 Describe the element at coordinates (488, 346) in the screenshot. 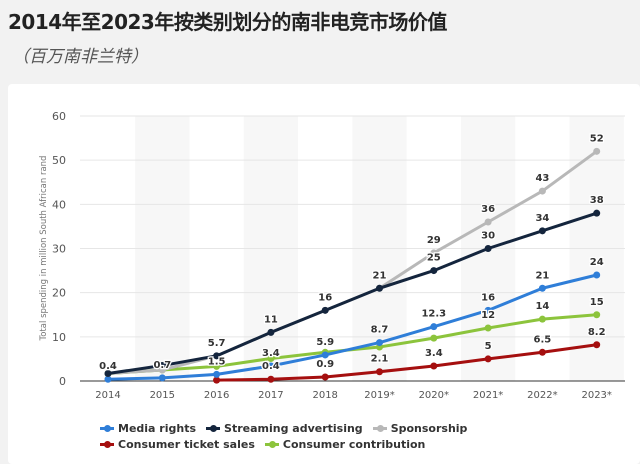

I see `data-label: 5` at that location.